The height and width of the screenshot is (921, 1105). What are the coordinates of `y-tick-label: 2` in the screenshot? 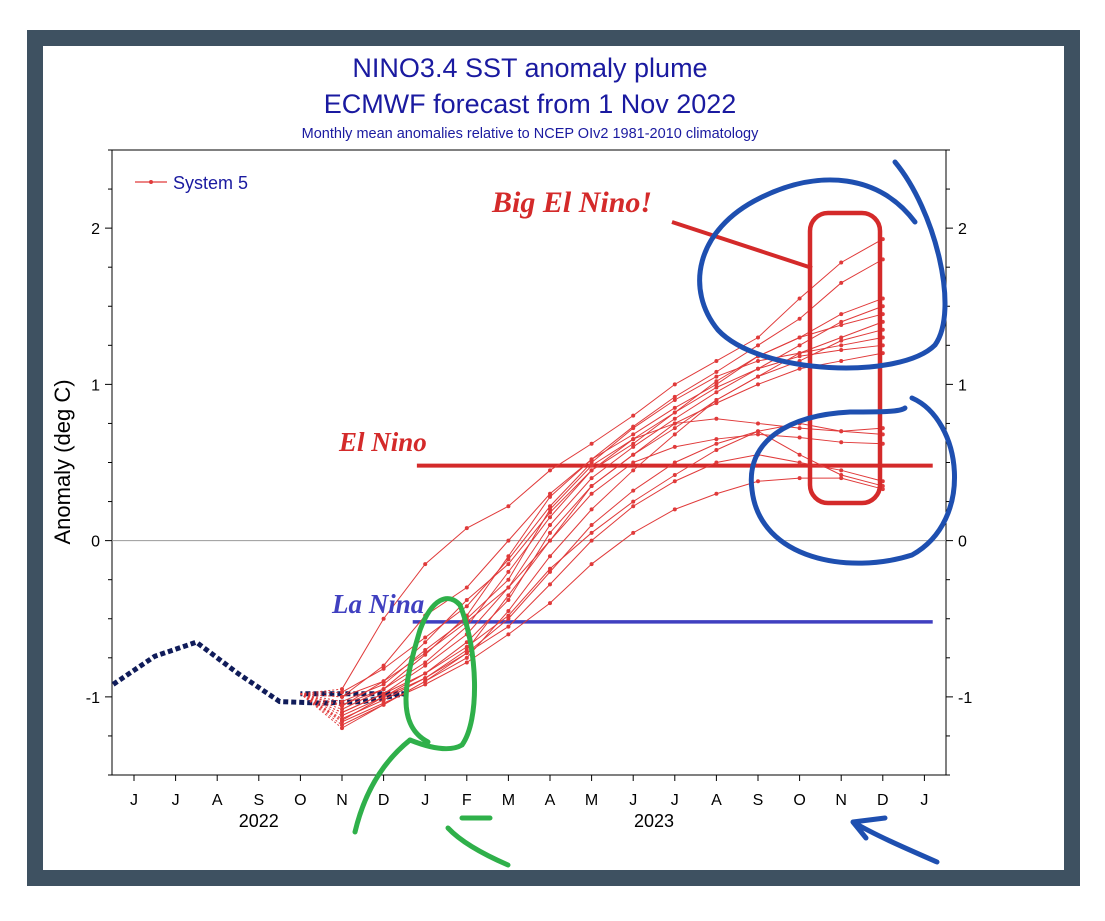 It's located at (95, 229).